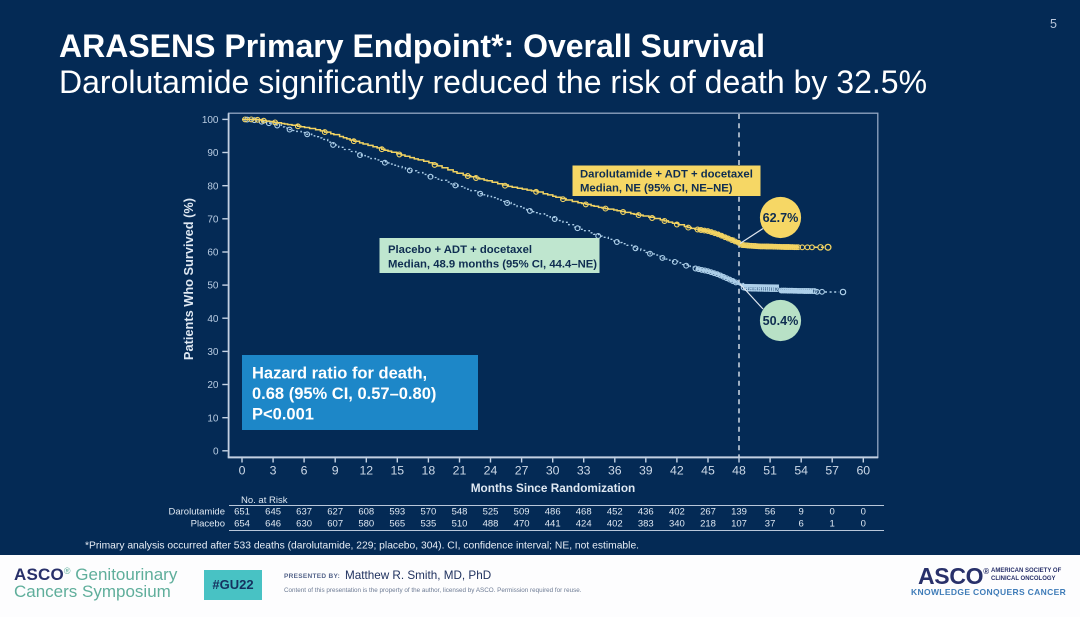  I want to click on svg-text: Darolutamide, so click(197, 512).